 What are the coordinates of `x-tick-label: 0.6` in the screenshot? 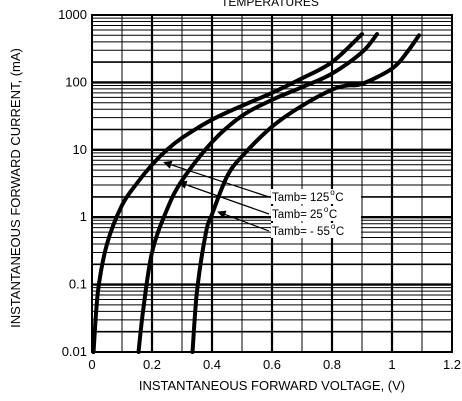 It's located at (272, 364).